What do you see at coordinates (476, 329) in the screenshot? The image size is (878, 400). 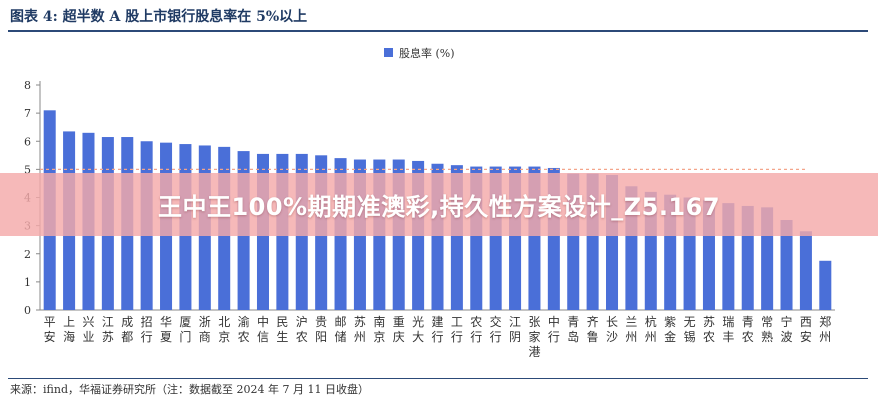 I see `x-tick-label: 农行` at bounding box center [476, 329].